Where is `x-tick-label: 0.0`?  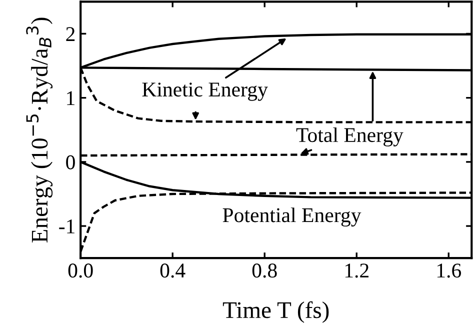 x-tick-label: 0.0 is located at coordinates (80, 271).